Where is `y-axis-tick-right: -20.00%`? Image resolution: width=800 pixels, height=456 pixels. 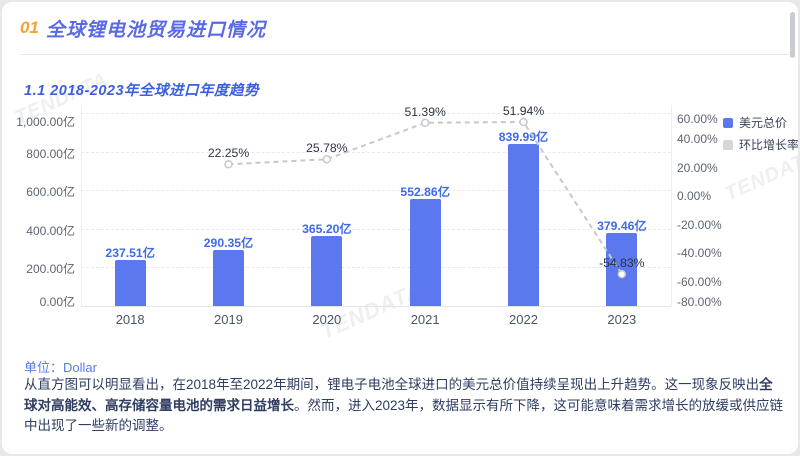
y-axis-tick-right: -20.00% is located at coordinates (699, 224).